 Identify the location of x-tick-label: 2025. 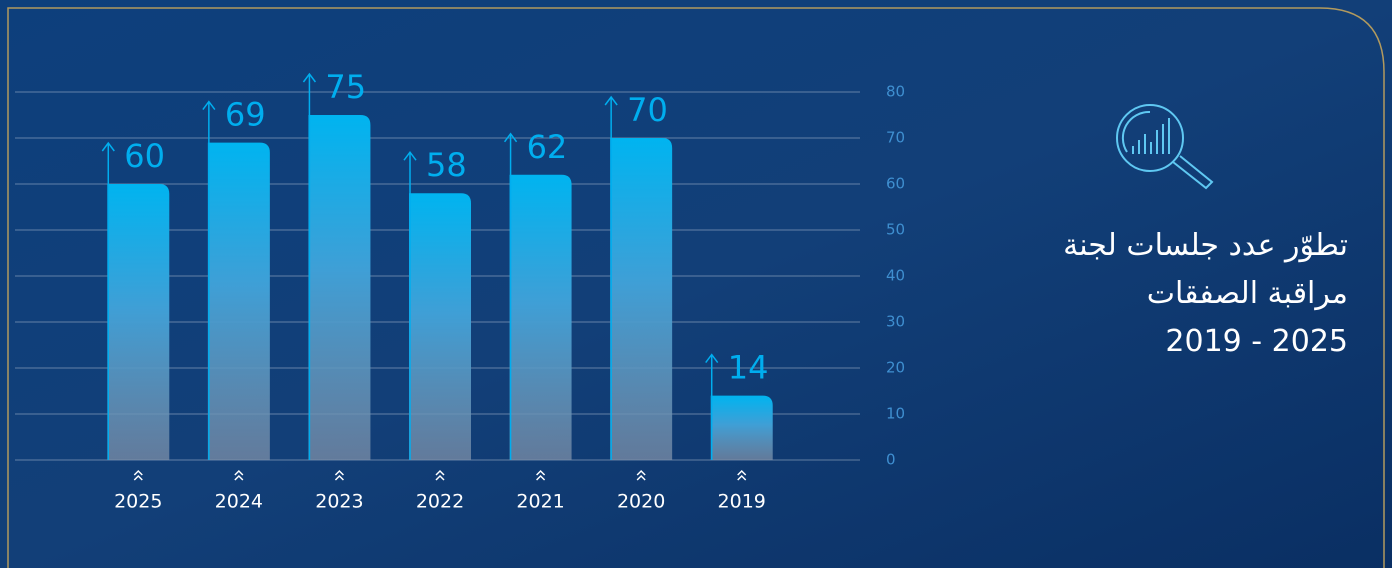
(138, 502).